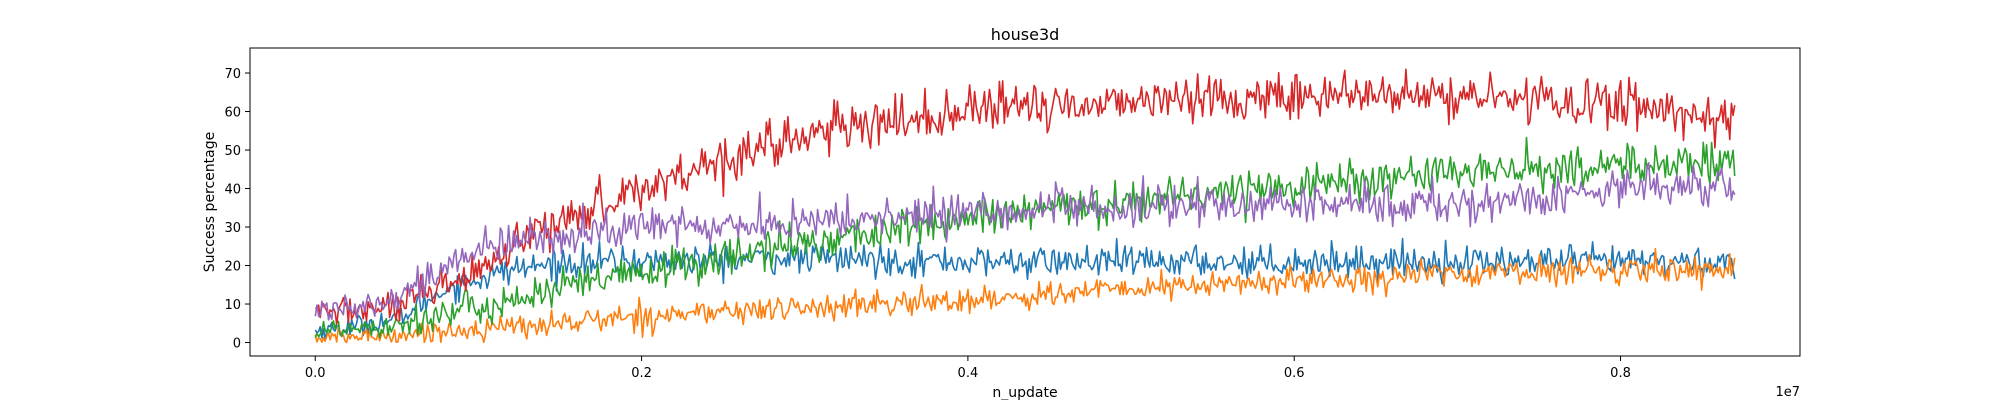 This screenshot has width=2000, height=400. Describe the element at coordinates (232, 305) in the screenshot. I see `y-tick-label: 10` at that location.